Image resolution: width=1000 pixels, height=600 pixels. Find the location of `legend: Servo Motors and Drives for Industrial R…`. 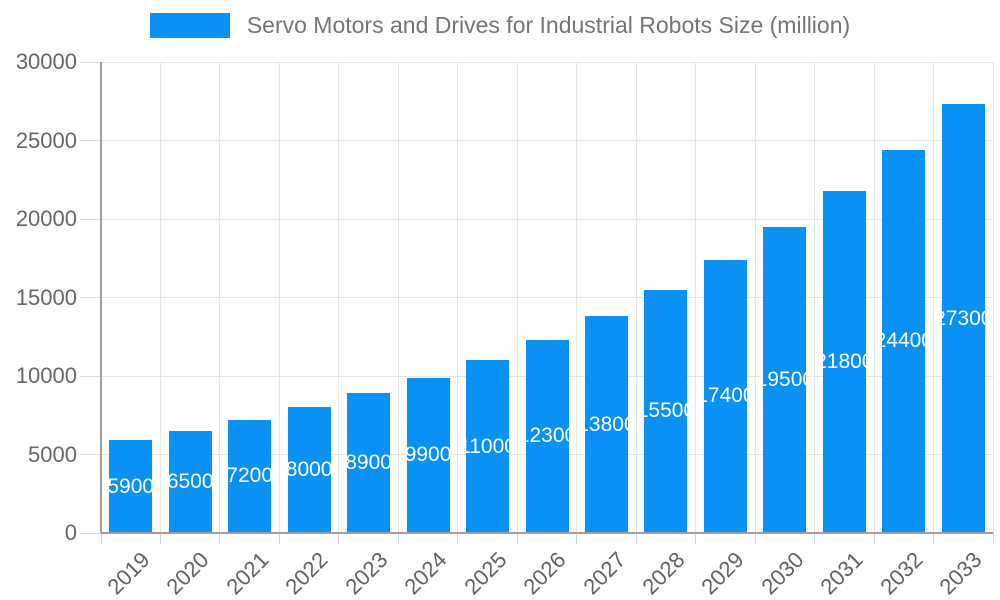

legend: Servo Motors and Drives for Industrial R… is located at coordinates (500, 25).